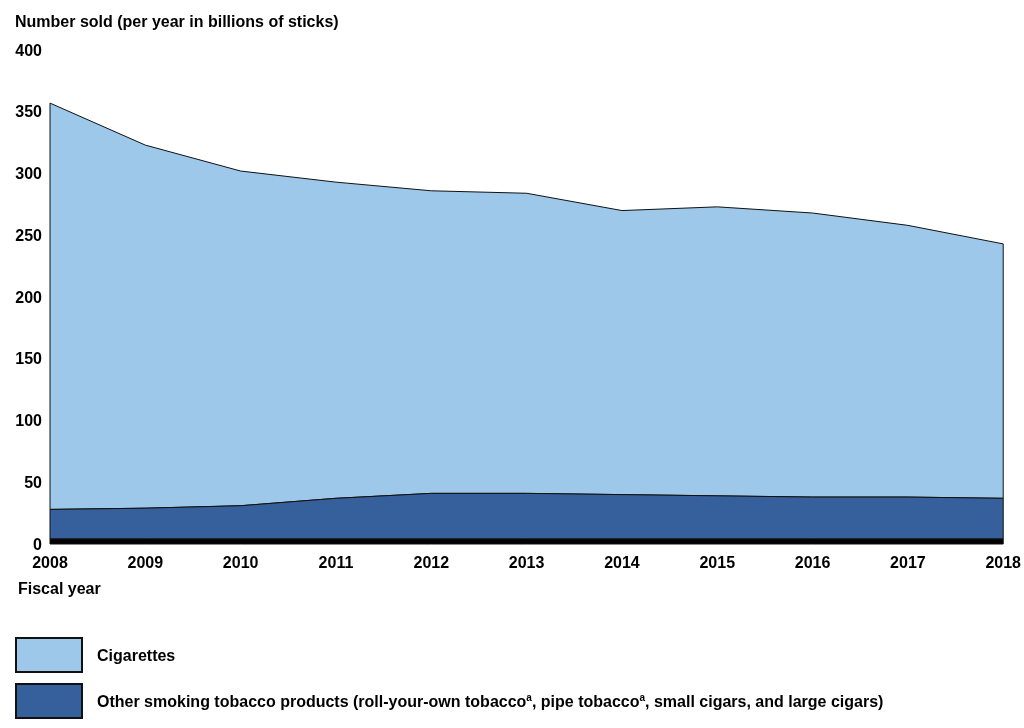  What do you see at coordinates (38, 544) in the screenshot?
I see `y-tick-label: 0` at bounding box center [38, 544].